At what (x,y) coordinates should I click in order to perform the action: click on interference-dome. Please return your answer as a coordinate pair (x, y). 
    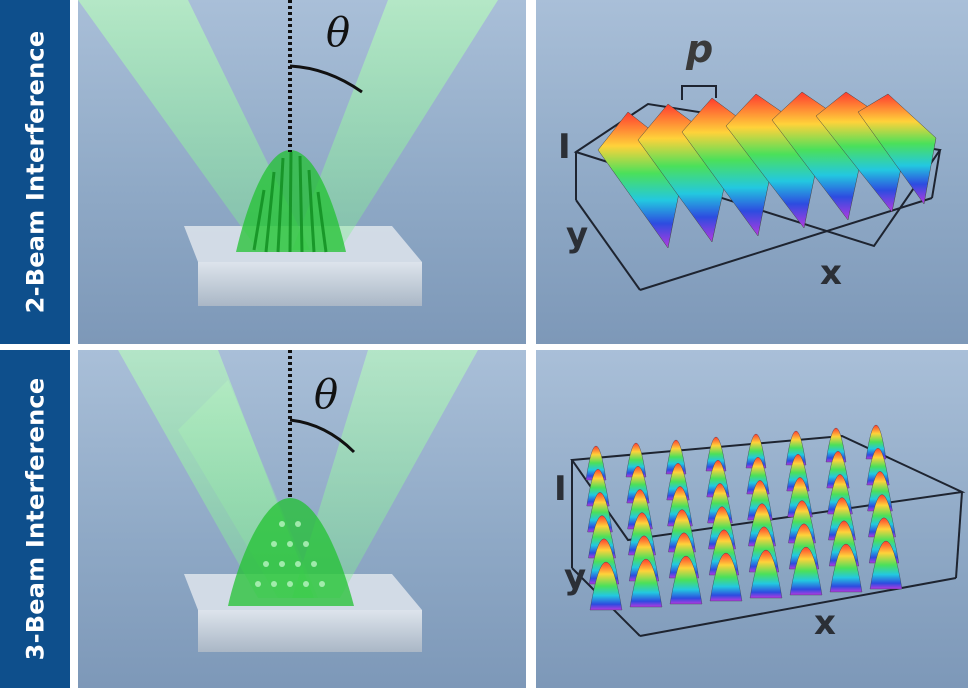
    Looking at the image, I should click on (291, 552).